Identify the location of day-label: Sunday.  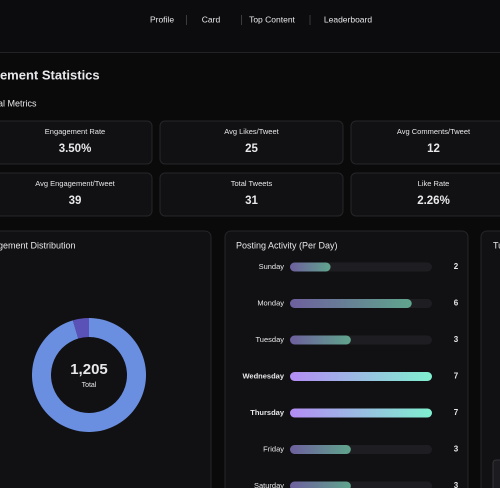
(272, 266).